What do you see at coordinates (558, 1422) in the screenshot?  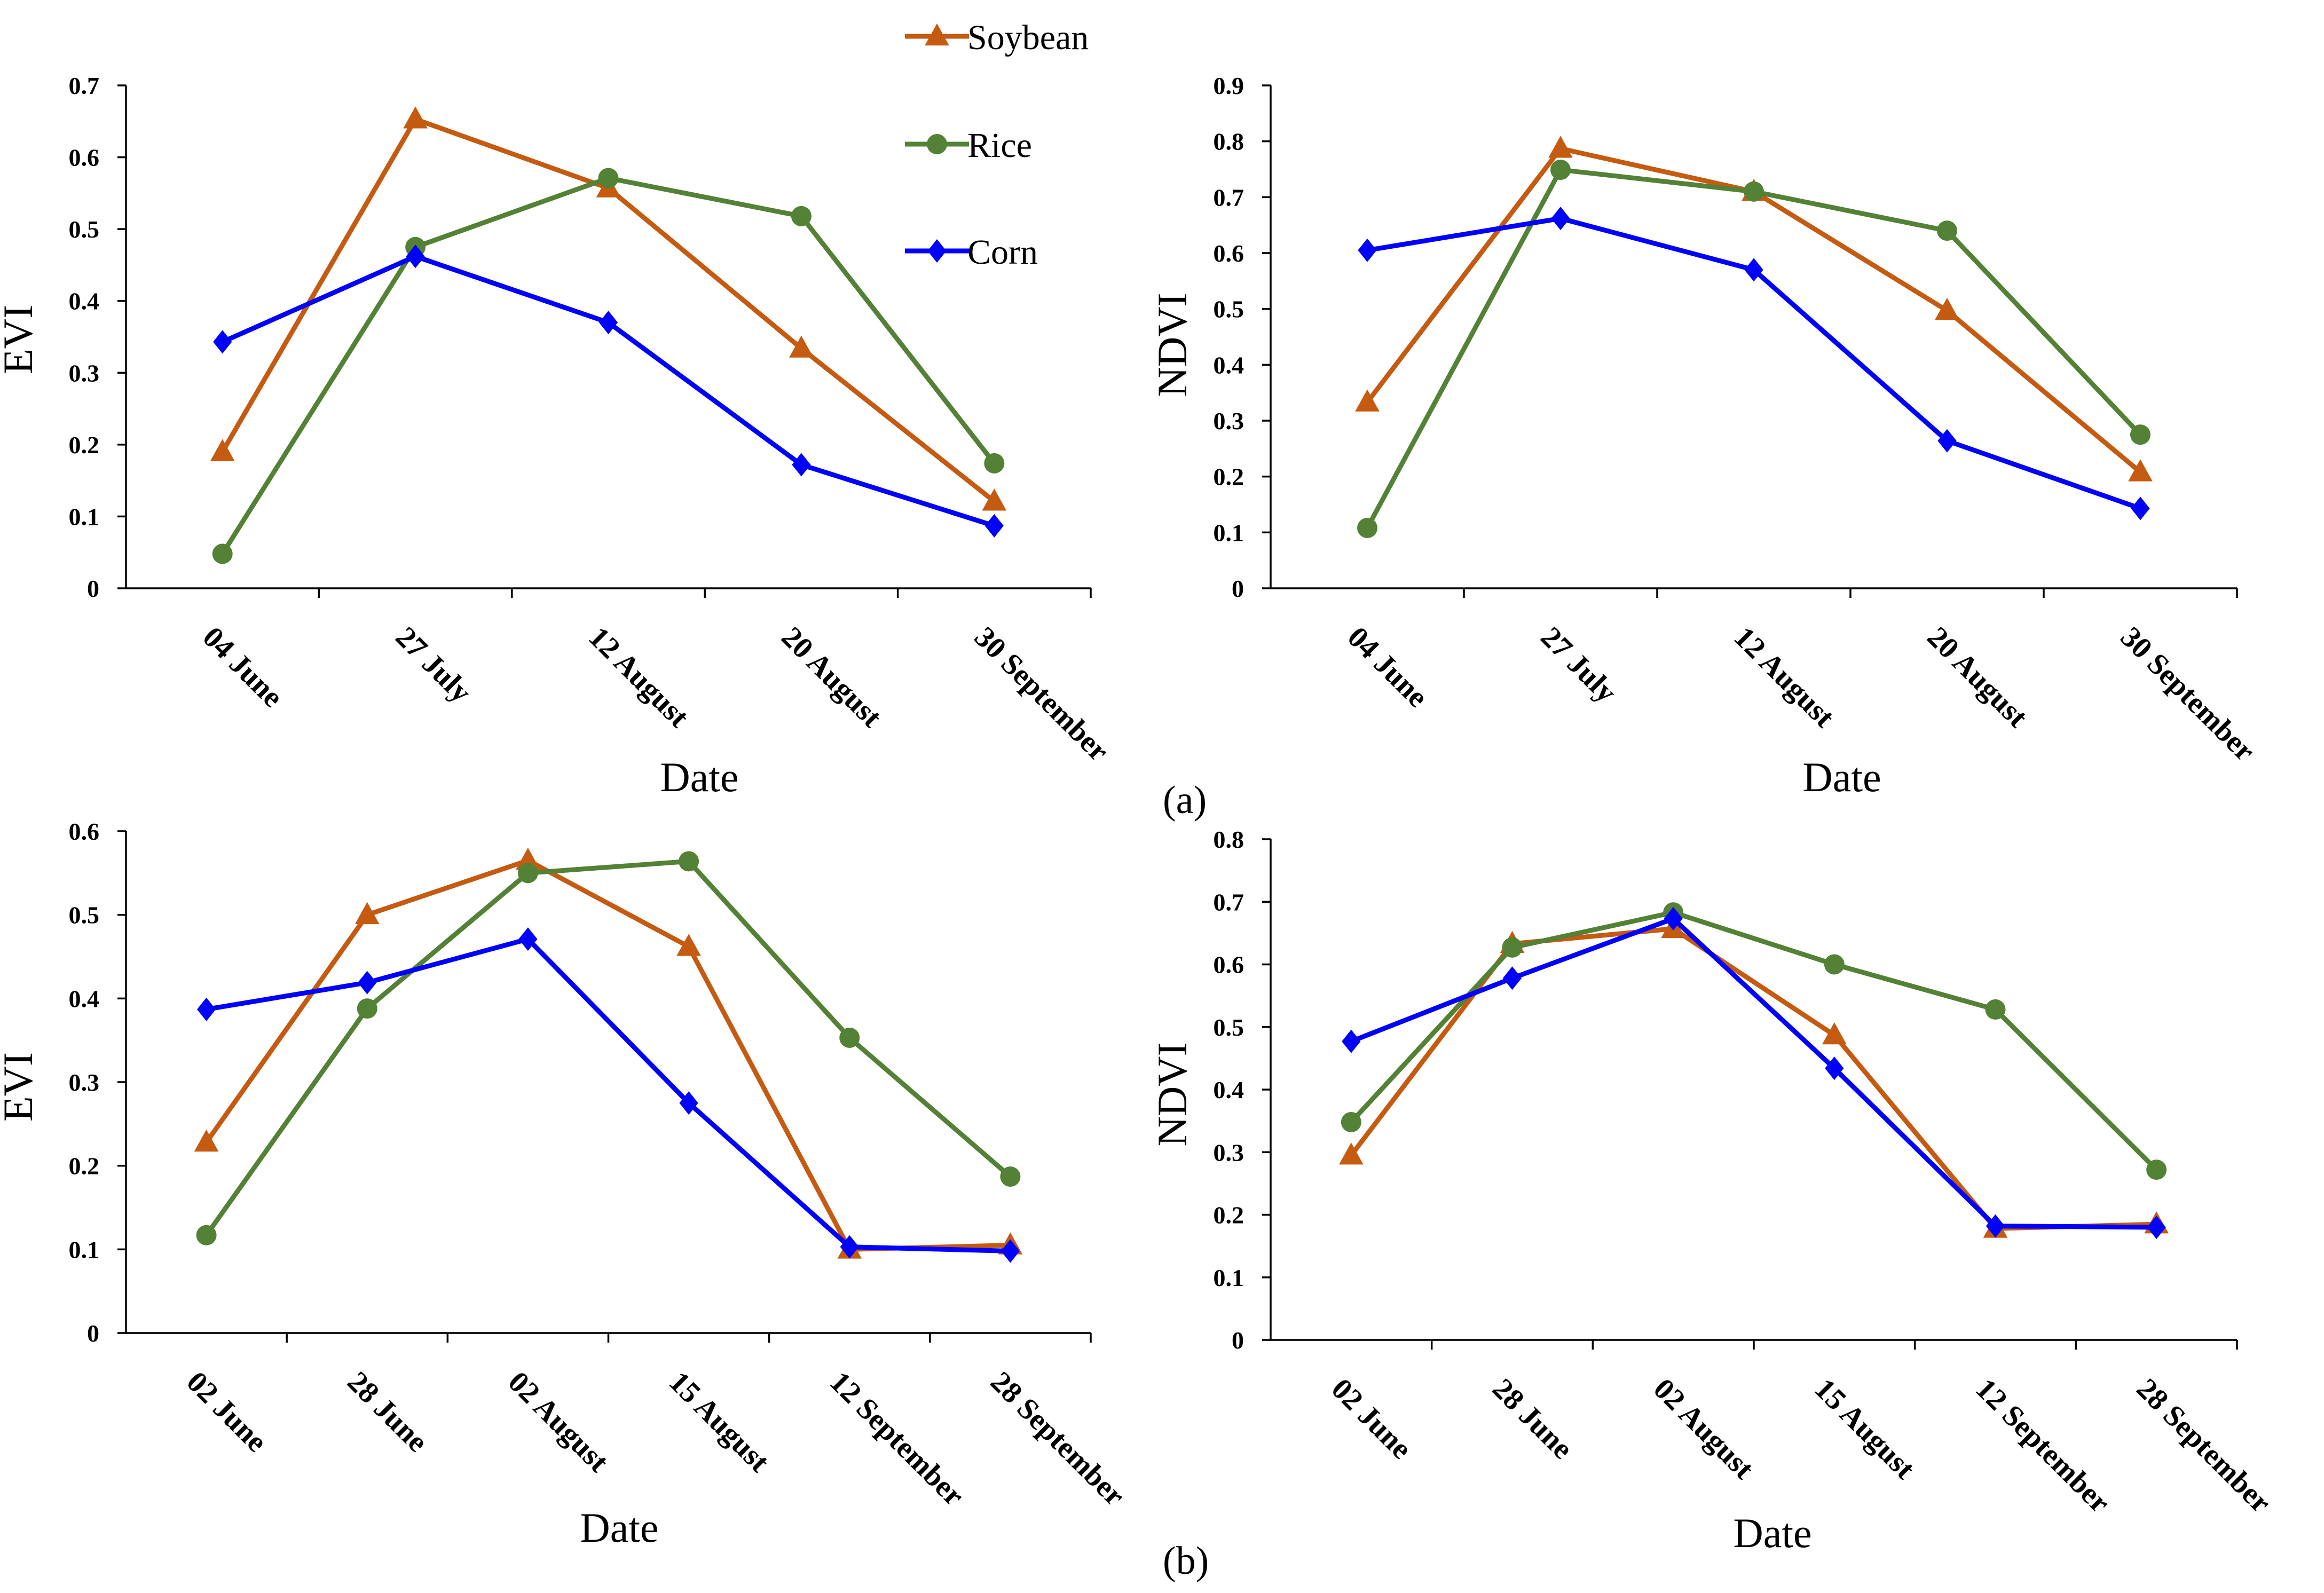 I see `x-tick-label: 02 August` at bounding box center [558, 1422].